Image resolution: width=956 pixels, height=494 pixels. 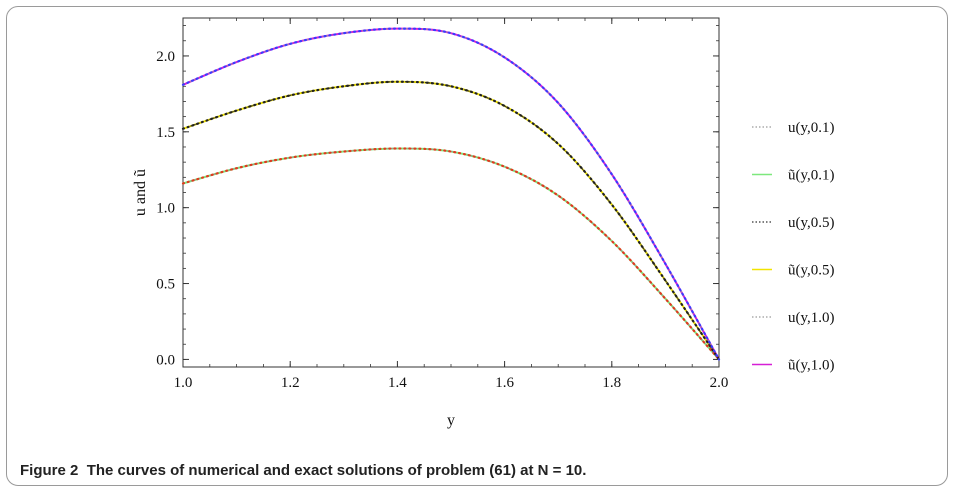 I want to click on legend-label-4: ũ(y,0.5), so click(x=811, y=271).